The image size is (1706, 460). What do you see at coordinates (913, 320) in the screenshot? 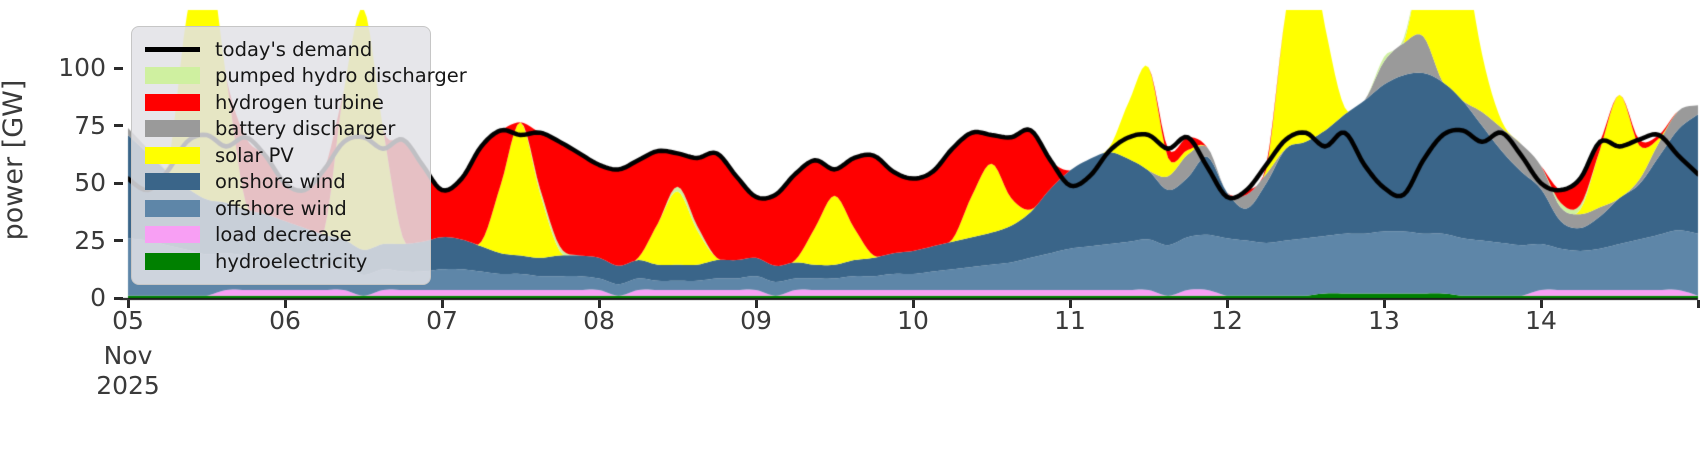
I see `x-tick-label: 10` at bounding box center [913, 320].